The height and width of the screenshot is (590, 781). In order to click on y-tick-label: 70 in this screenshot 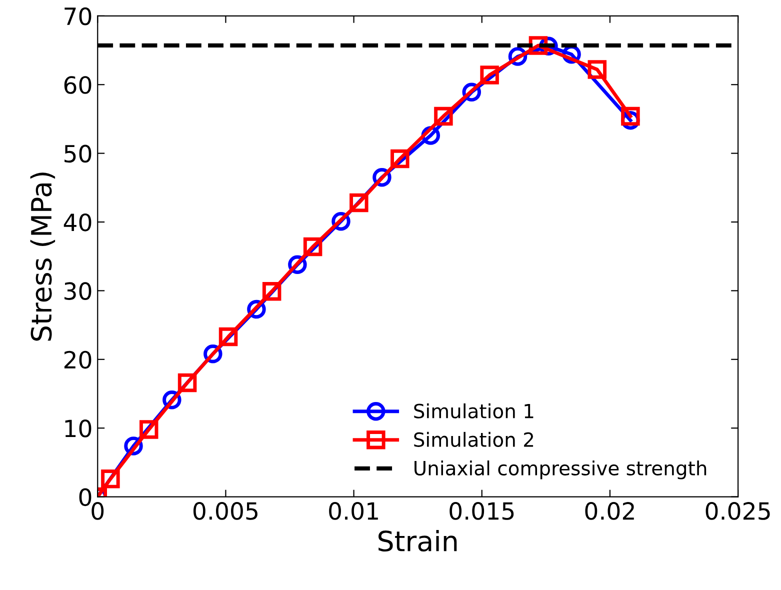, I will do `click(78, 16)`.